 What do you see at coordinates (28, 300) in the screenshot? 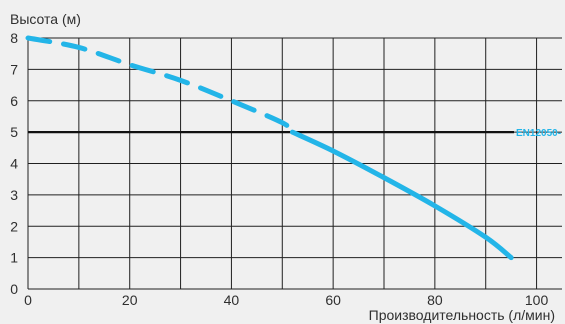
I see `x-tick-label: 0` at bounding box center [28, 300].